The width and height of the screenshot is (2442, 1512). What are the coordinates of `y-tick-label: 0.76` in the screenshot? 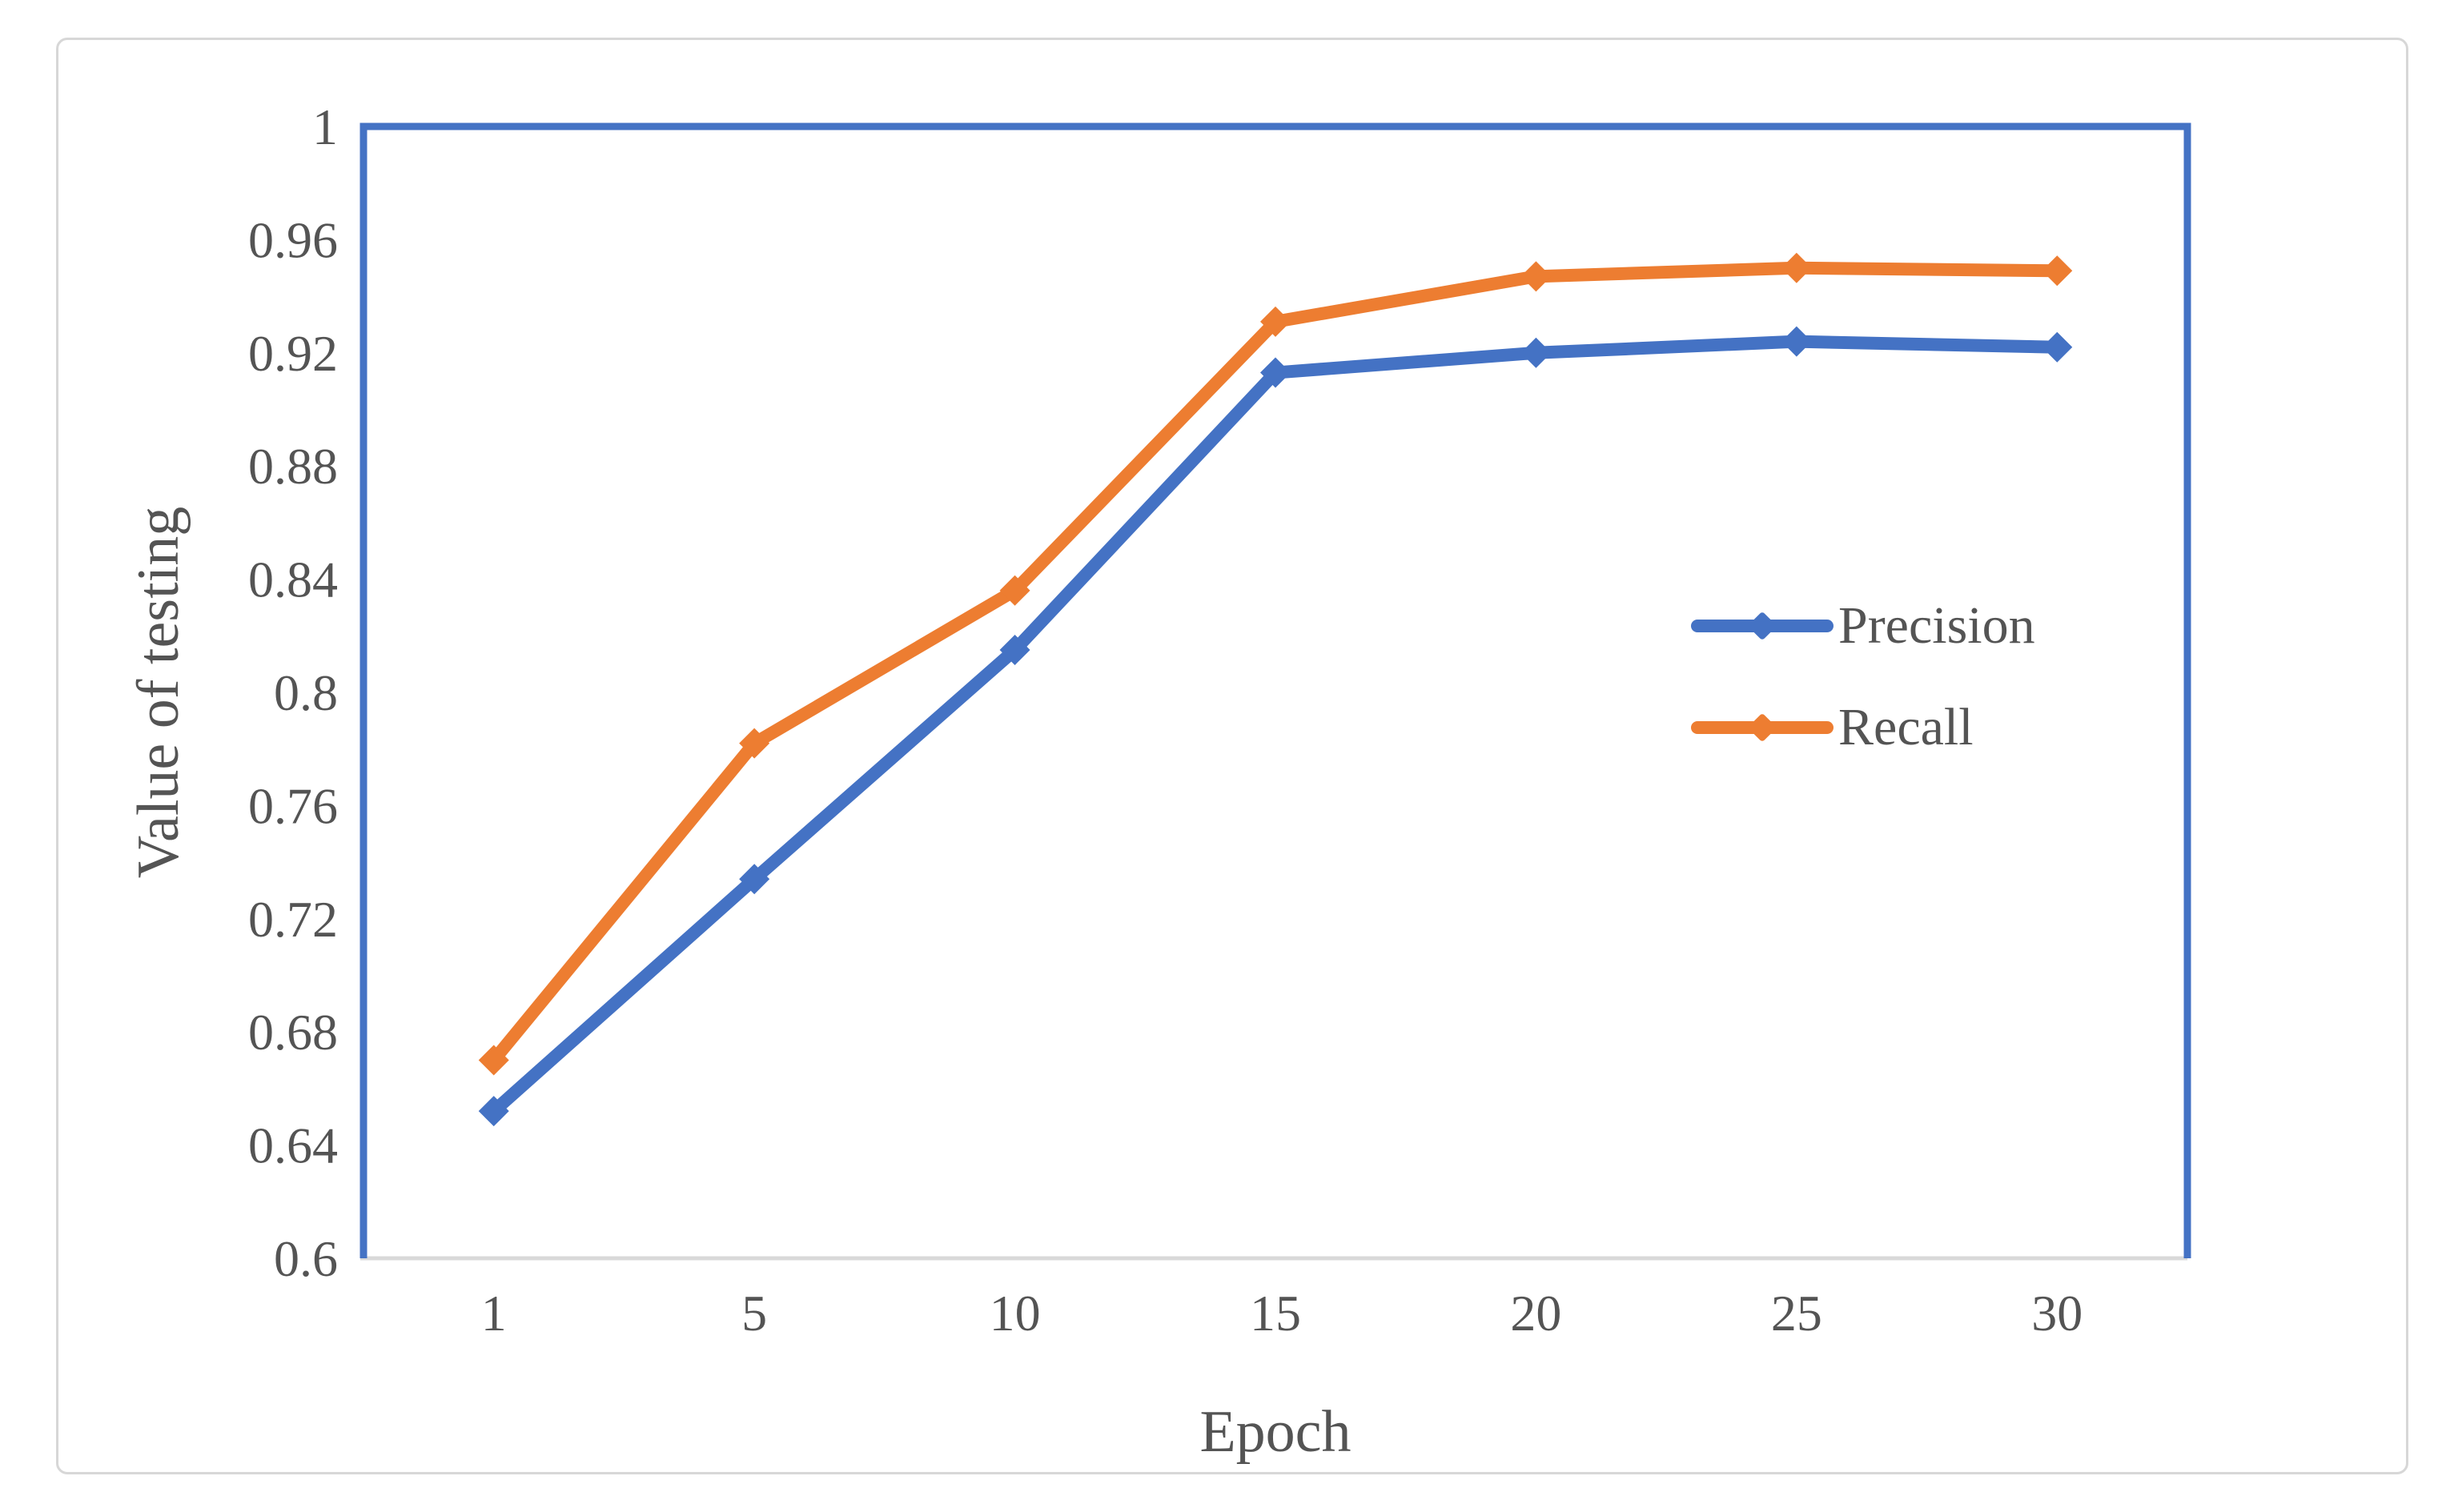 It's located at (293, 805).